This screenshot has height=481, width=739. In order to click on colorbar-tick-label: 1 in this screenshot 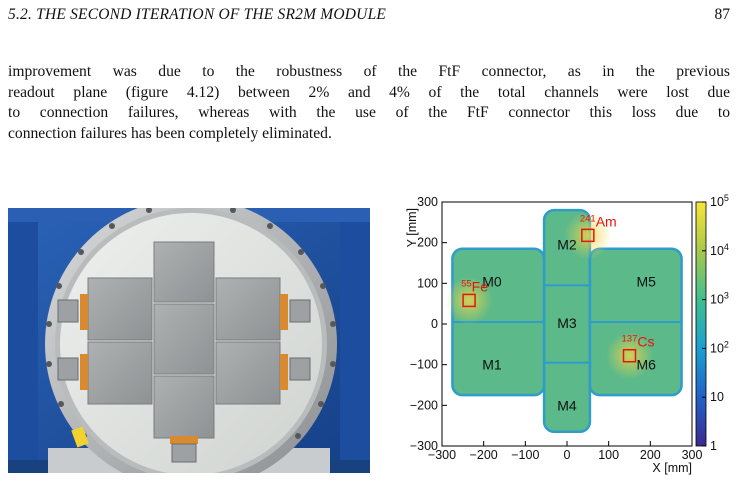, I will do `click(713, 446)`.